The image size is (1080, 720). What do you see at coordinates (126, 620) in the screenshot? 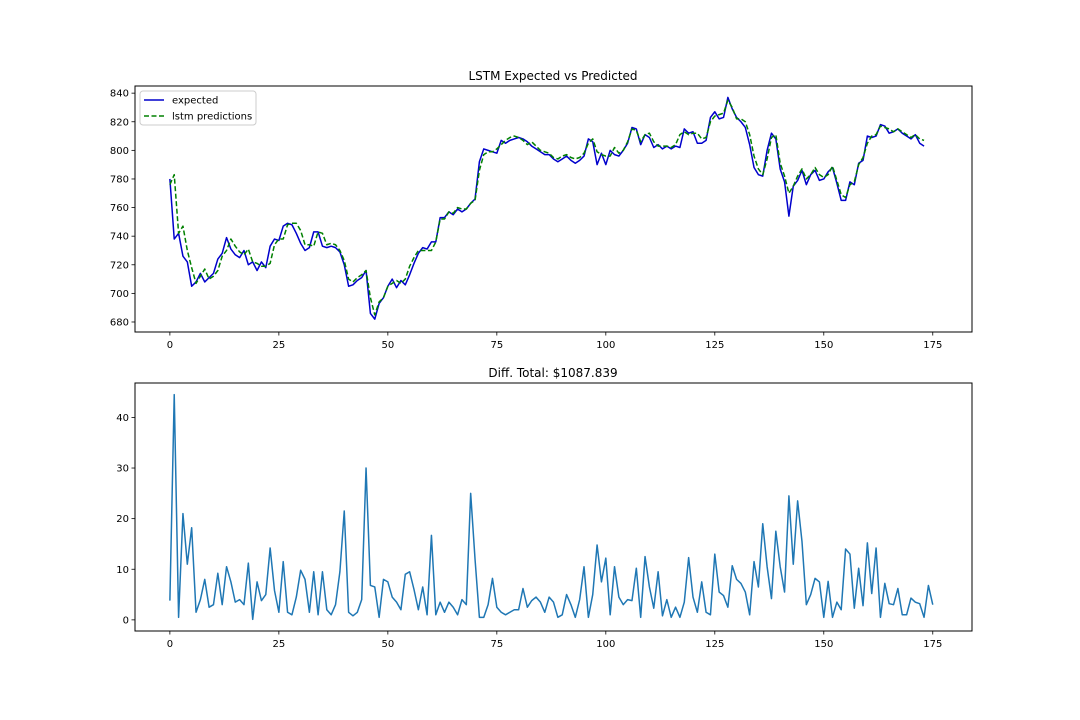
I see `y-tick-label: 0` at bounding box center [126, 620].